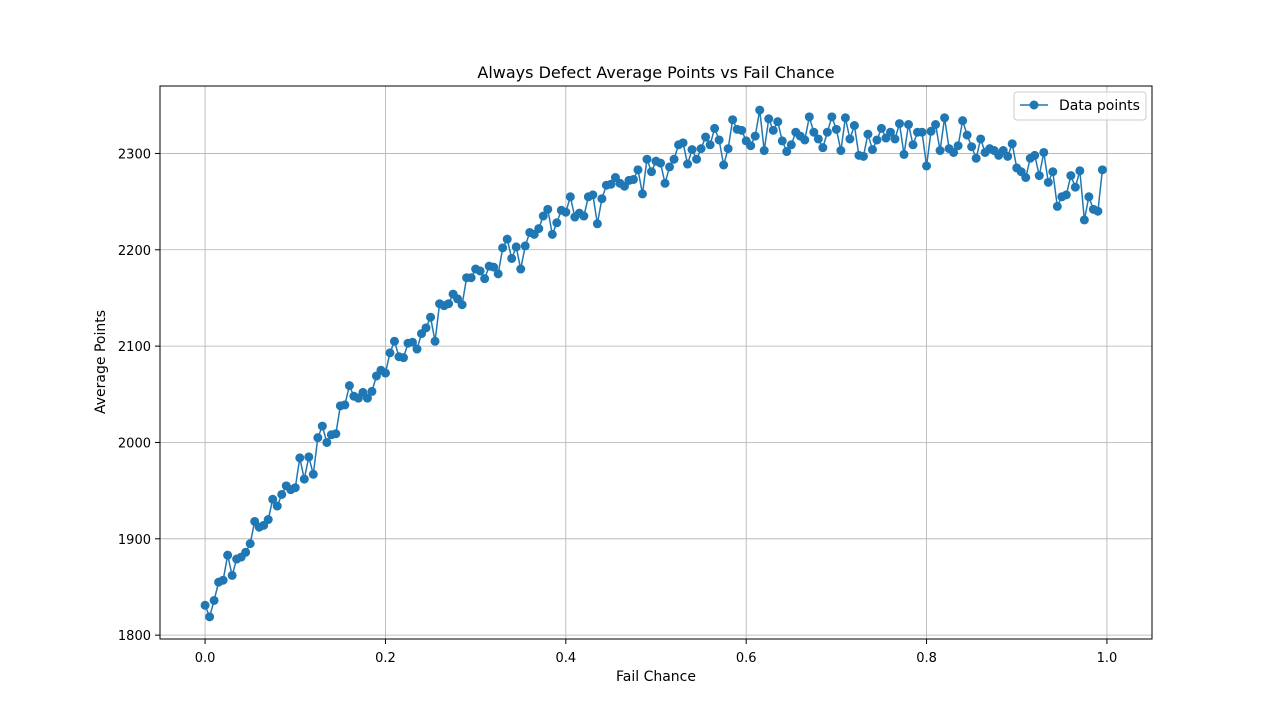  I want to click on legend-box, so click(1080, 106).